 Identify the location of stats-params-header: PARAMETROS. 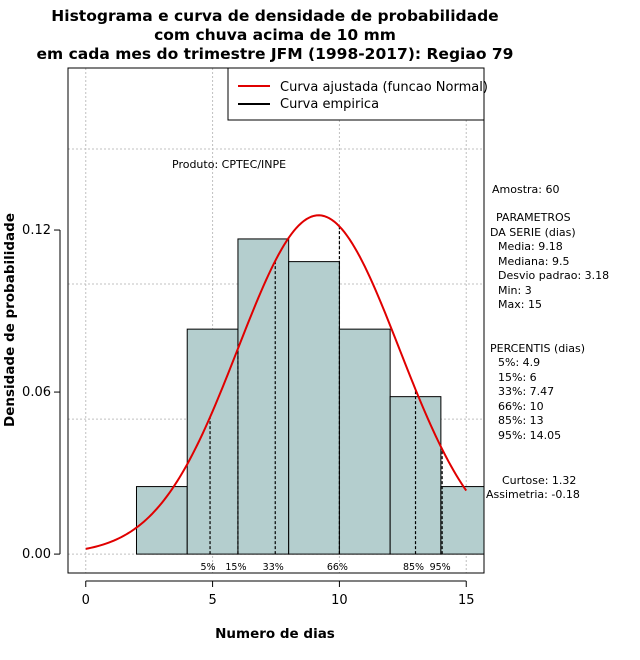
(533, 217).